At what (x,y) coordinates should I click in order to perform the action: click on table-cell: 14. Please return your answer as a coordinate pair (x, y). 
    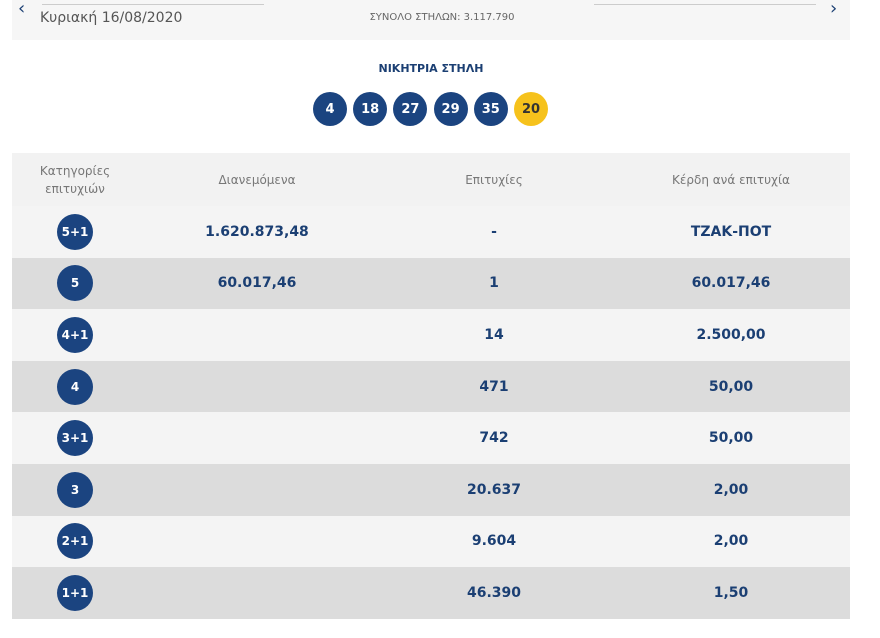
    Looking at the image, I should click on (494, 334).